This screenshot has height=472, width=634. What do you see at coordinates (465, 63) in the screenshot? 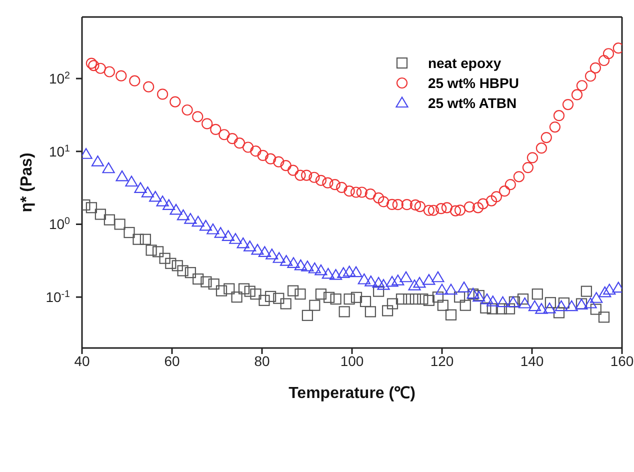
I see `legend-label: neat epoxy` at bounding box center [465, 63].